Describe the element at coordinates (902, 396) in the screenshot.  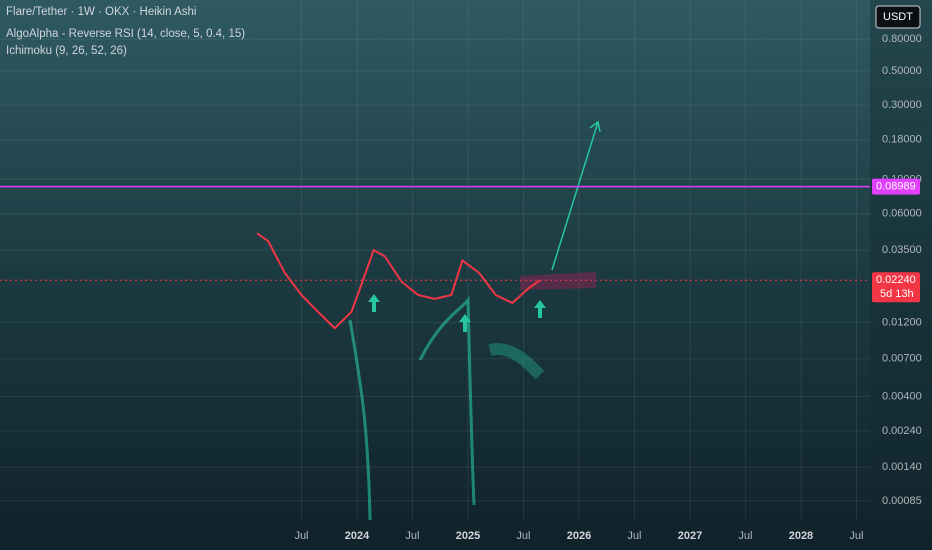
I see `y-tick-label: 0.00400` at that location.